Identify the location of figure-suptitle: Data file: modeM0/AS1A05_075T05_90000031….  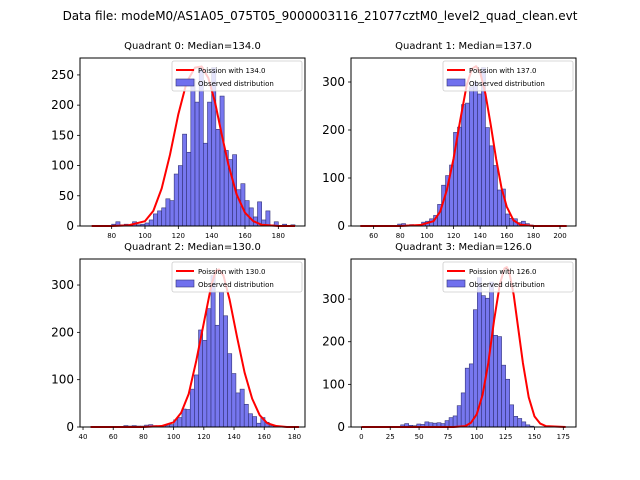
(320, 16).